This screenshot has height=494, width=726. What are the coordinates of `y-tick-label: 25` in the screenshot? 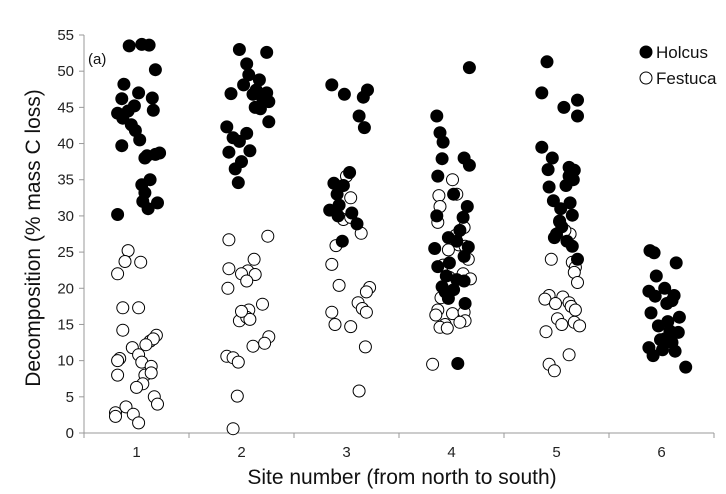 It's located at (65, 252).